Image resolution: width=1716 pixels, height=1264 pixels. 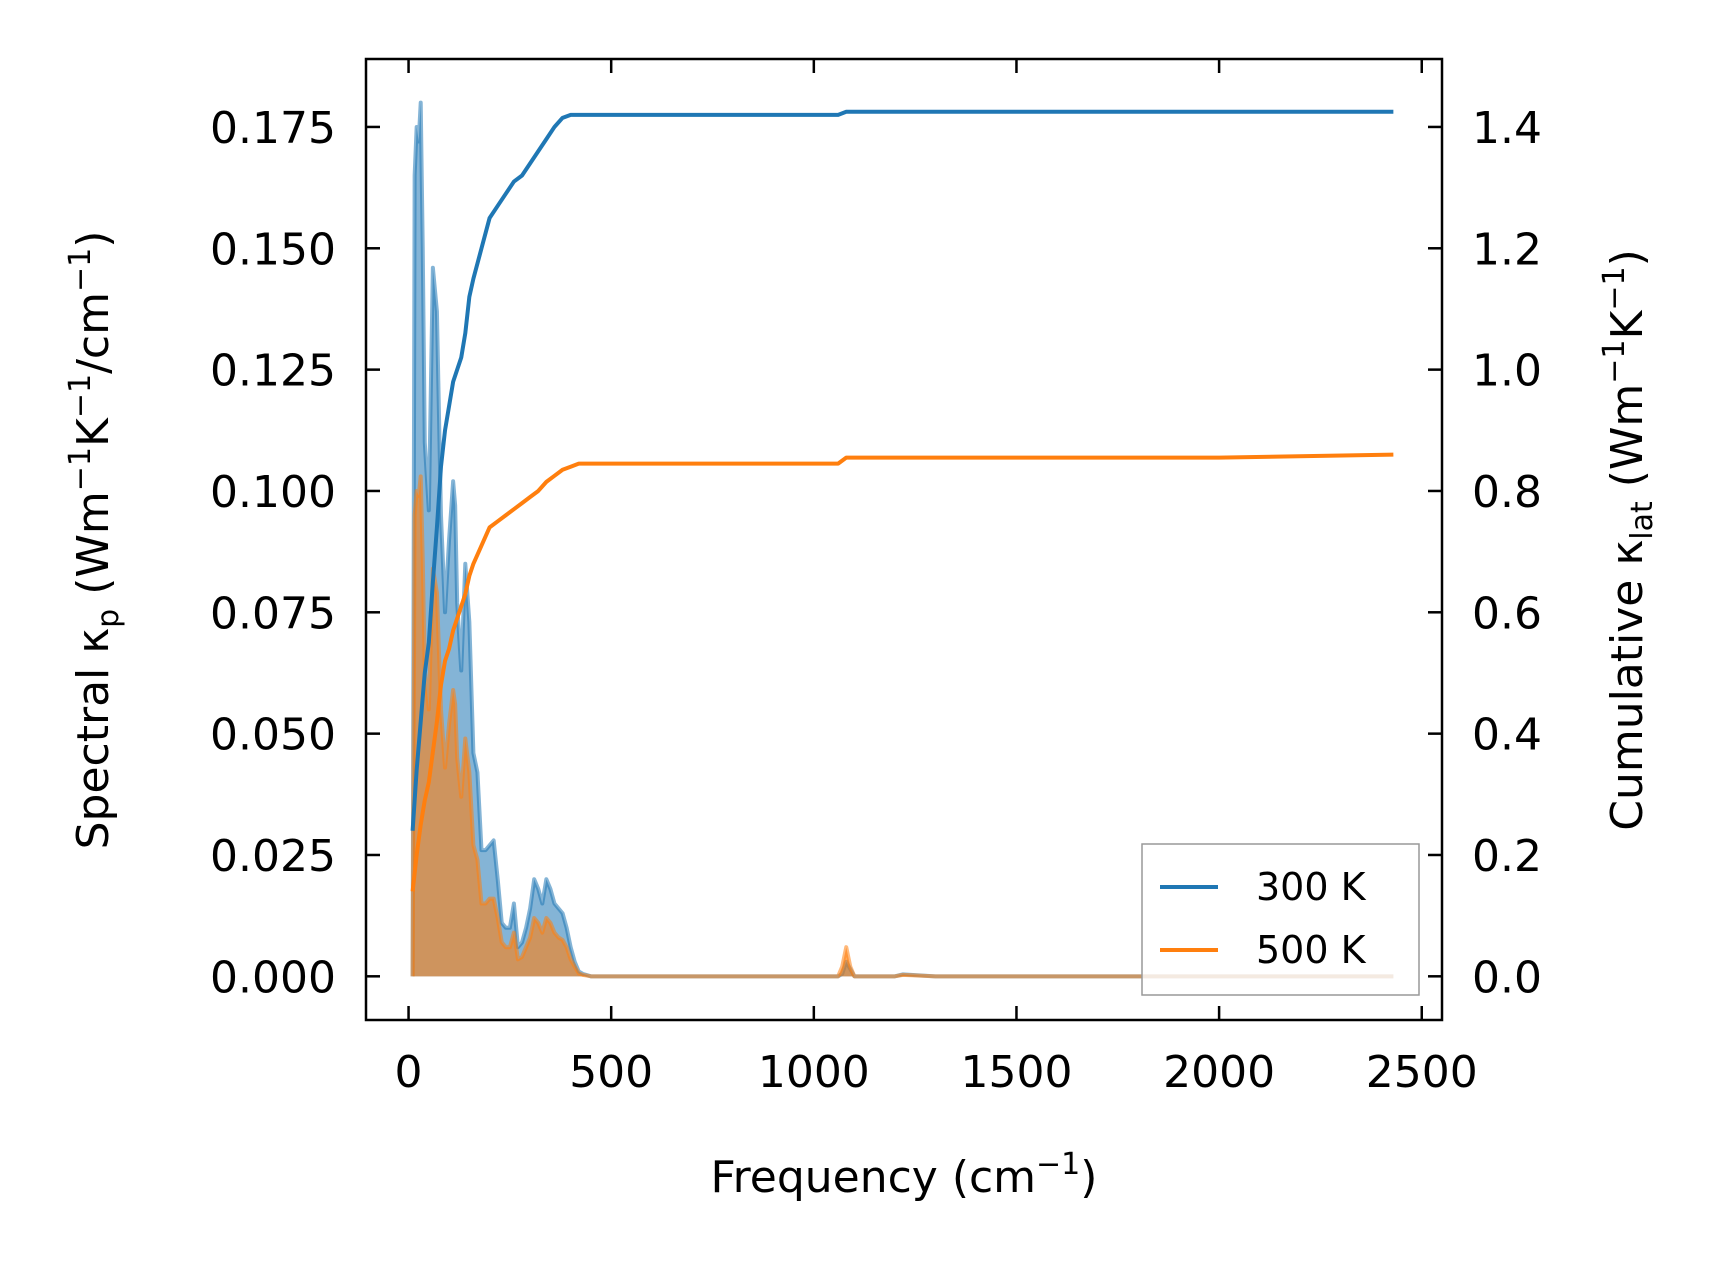 I want to click on x-tick-label: 0, so click(x=409, y=1072).